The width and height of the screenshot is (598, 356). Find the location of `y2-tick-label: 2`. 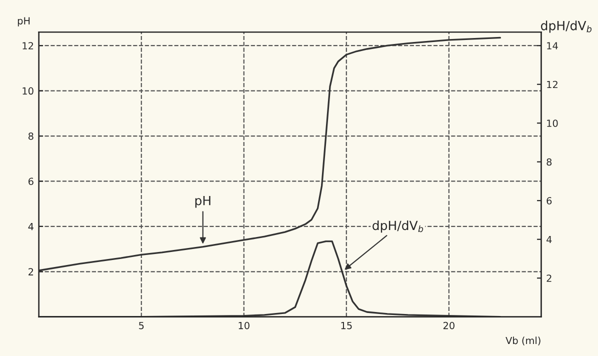

y2-tick-label: 2 is located at coordinates (549, 278).